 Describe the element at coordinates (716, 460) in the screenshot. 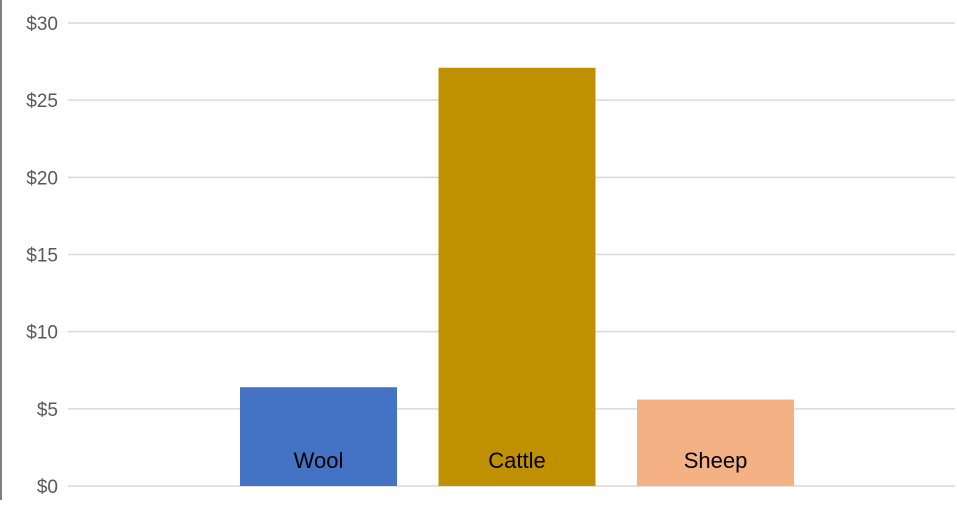

I see `bar-label-sheep: Sheep` at that location.